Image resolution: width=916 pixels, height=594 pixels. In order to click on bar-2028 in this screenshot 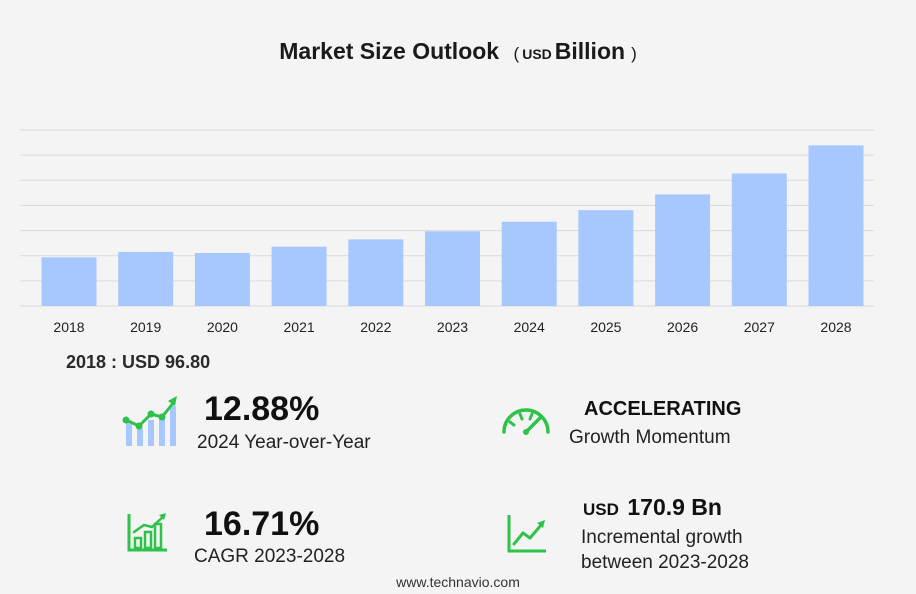, I will do `click(836, 225)`.